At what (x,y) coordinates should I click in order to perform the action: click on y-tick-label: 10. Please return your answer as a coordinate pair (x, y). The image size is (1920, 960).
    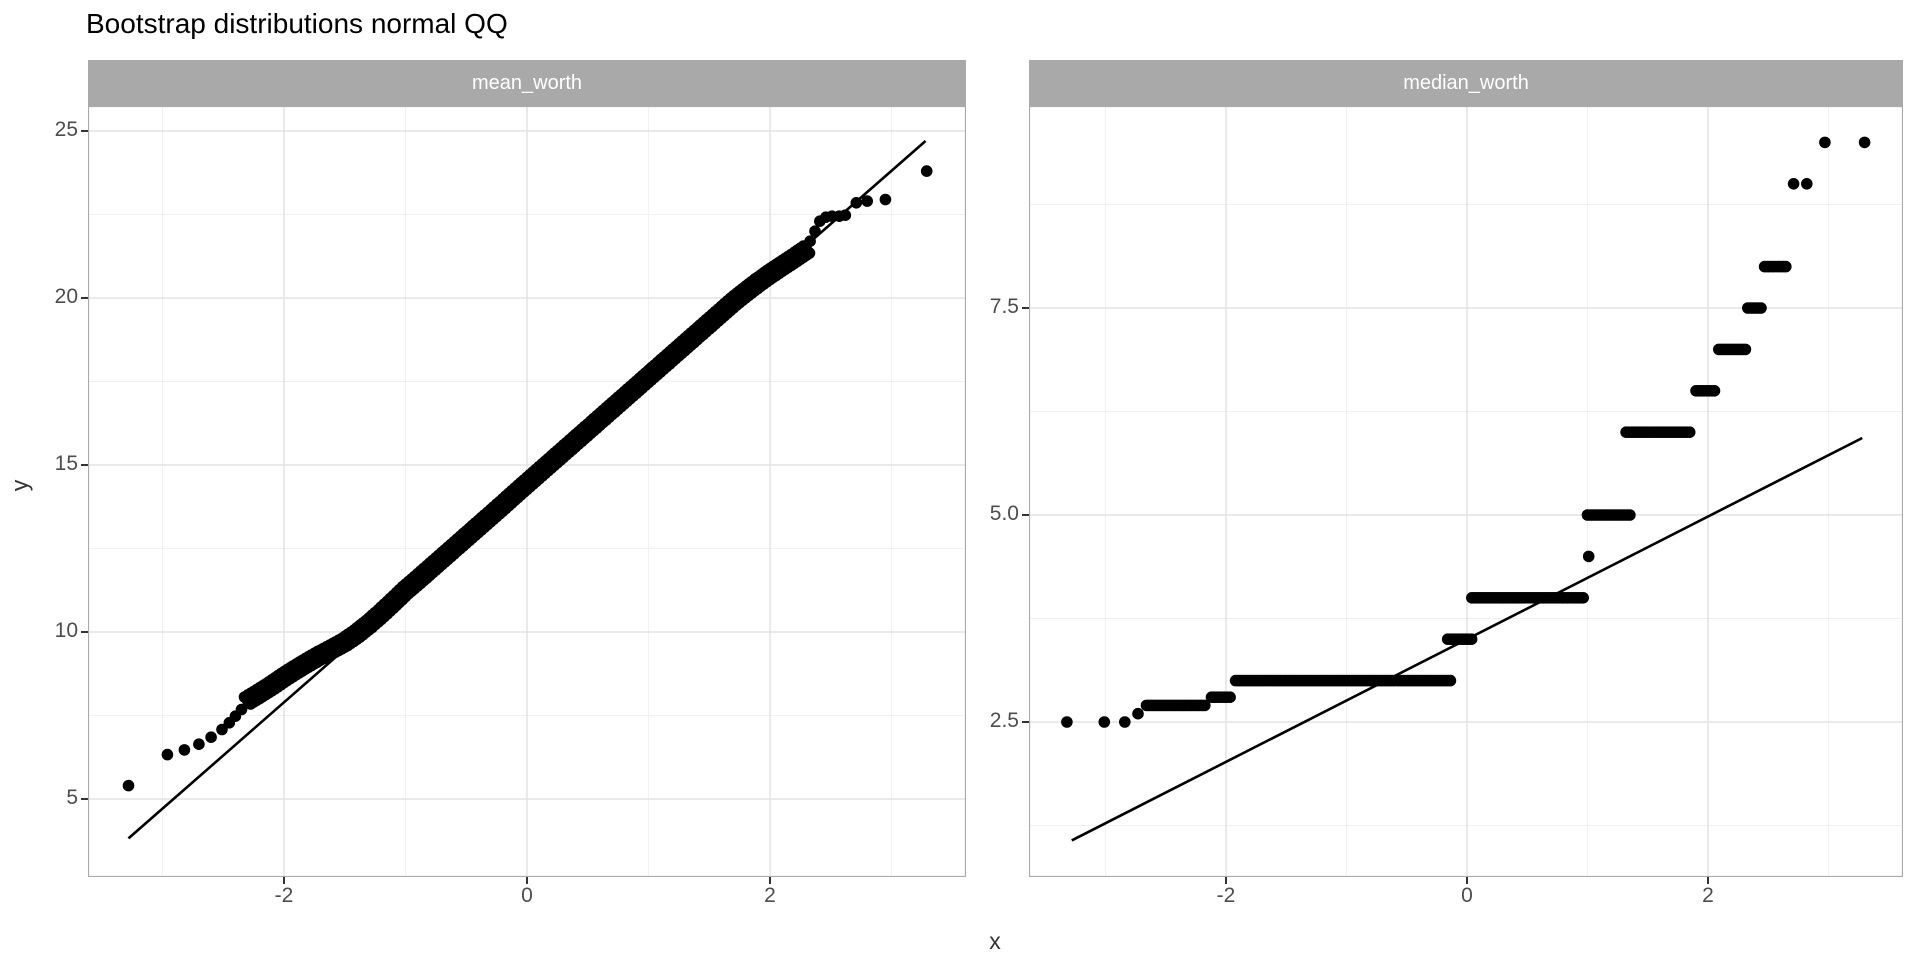
    Looking at the image, I should click on (66, 630).